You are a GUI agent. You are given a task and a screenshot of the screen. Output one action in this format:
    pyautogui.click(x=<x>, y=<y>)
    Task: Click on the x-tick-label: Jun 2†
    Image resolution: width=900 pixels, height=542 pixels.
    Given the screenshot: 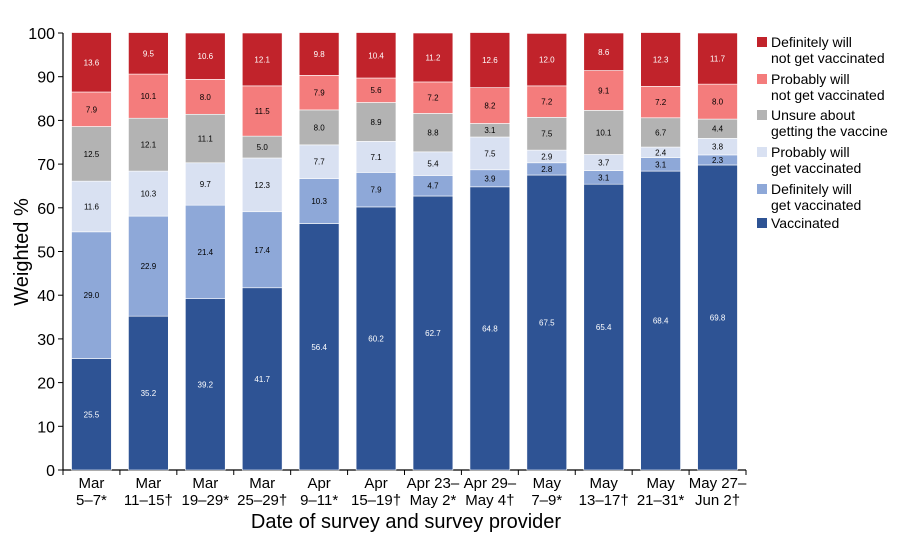 What is the action you would take?
    pyautogui.click(x=717, y=500)
    